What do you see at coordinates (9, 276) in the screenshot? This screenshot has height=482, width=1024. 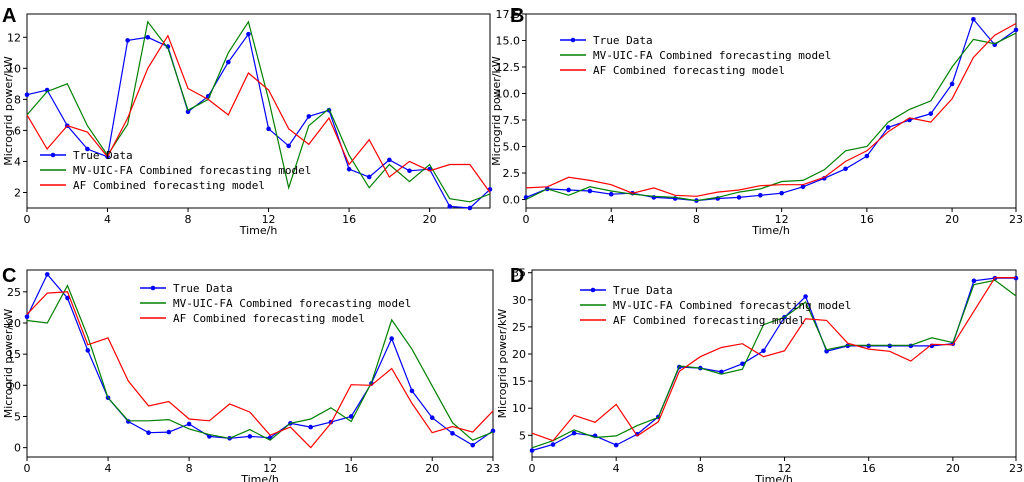 I see `panel-letter: C` at bounding box center [9, 276].